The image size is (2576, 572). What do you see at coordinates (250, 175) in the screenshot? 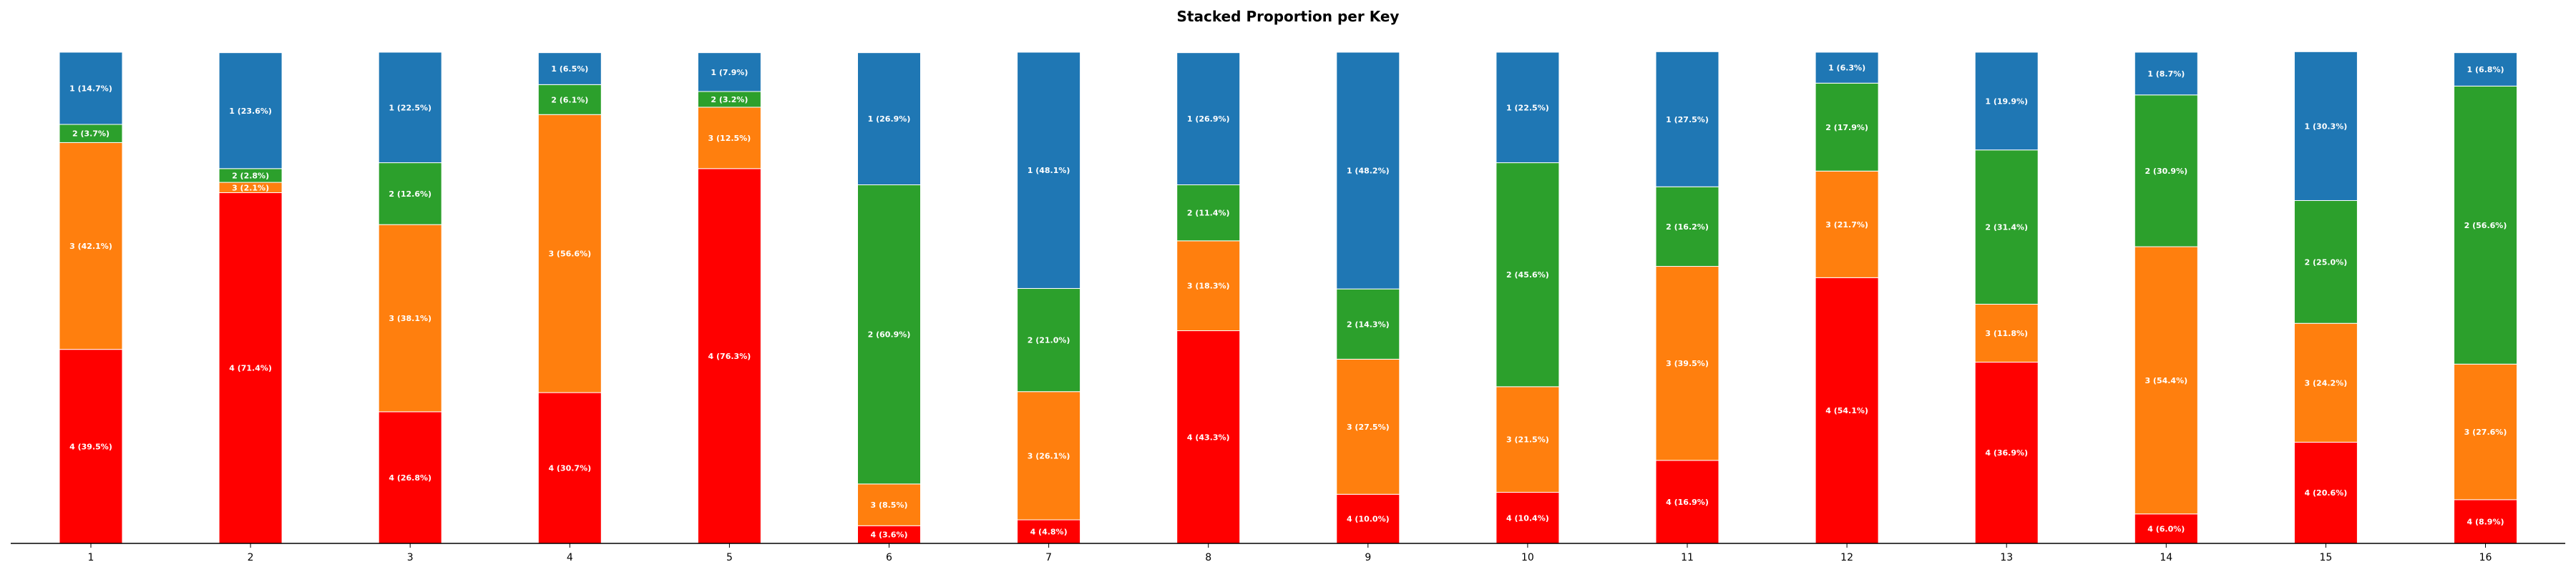
I see `segment-label-key-2-series-2: 2 (2.8%)` at bounding box center [250, 175].